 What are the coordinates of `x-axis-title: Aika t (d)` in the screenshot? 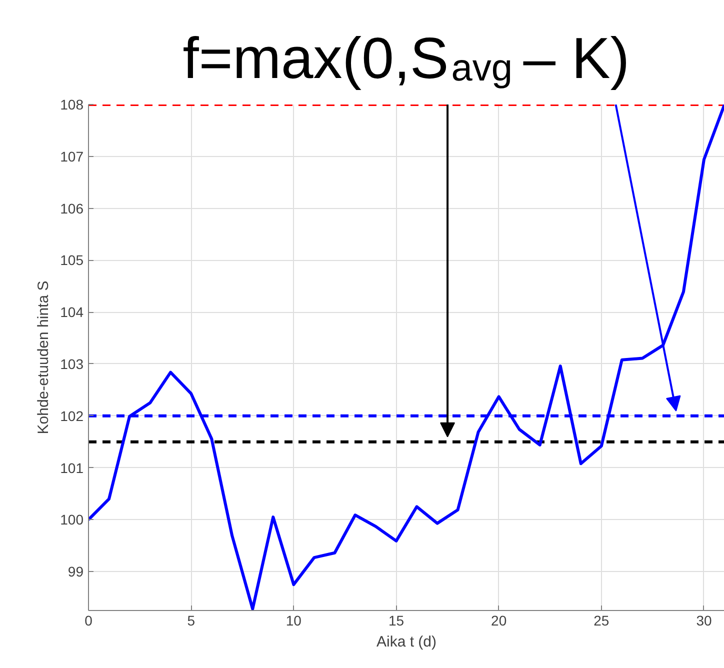 It's located at (406, 642).